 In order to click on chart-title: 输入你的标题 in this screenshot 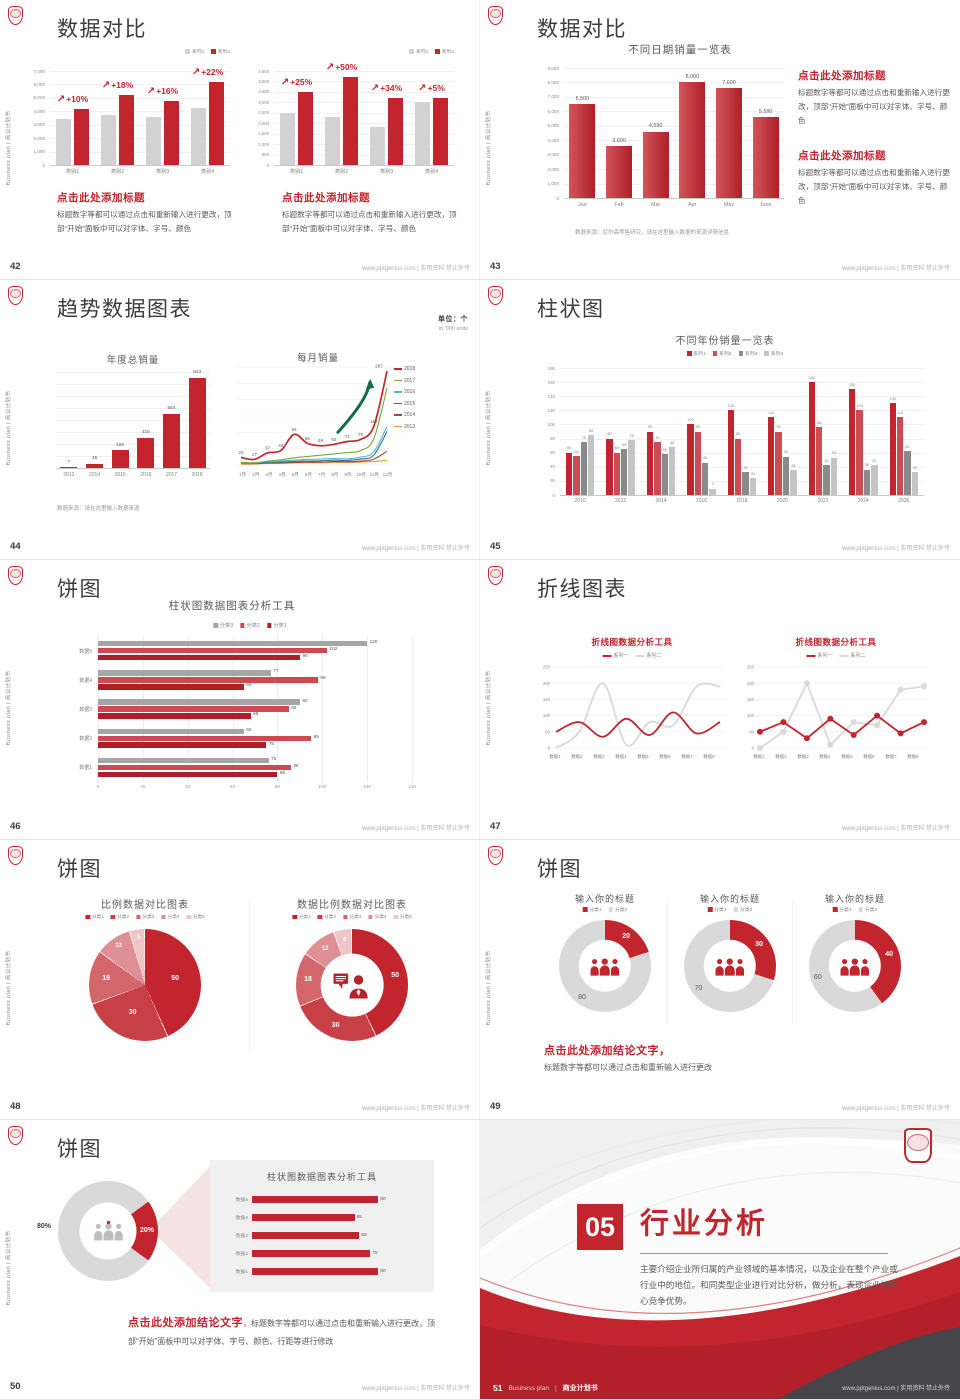, I will do `click(604, 899)`.